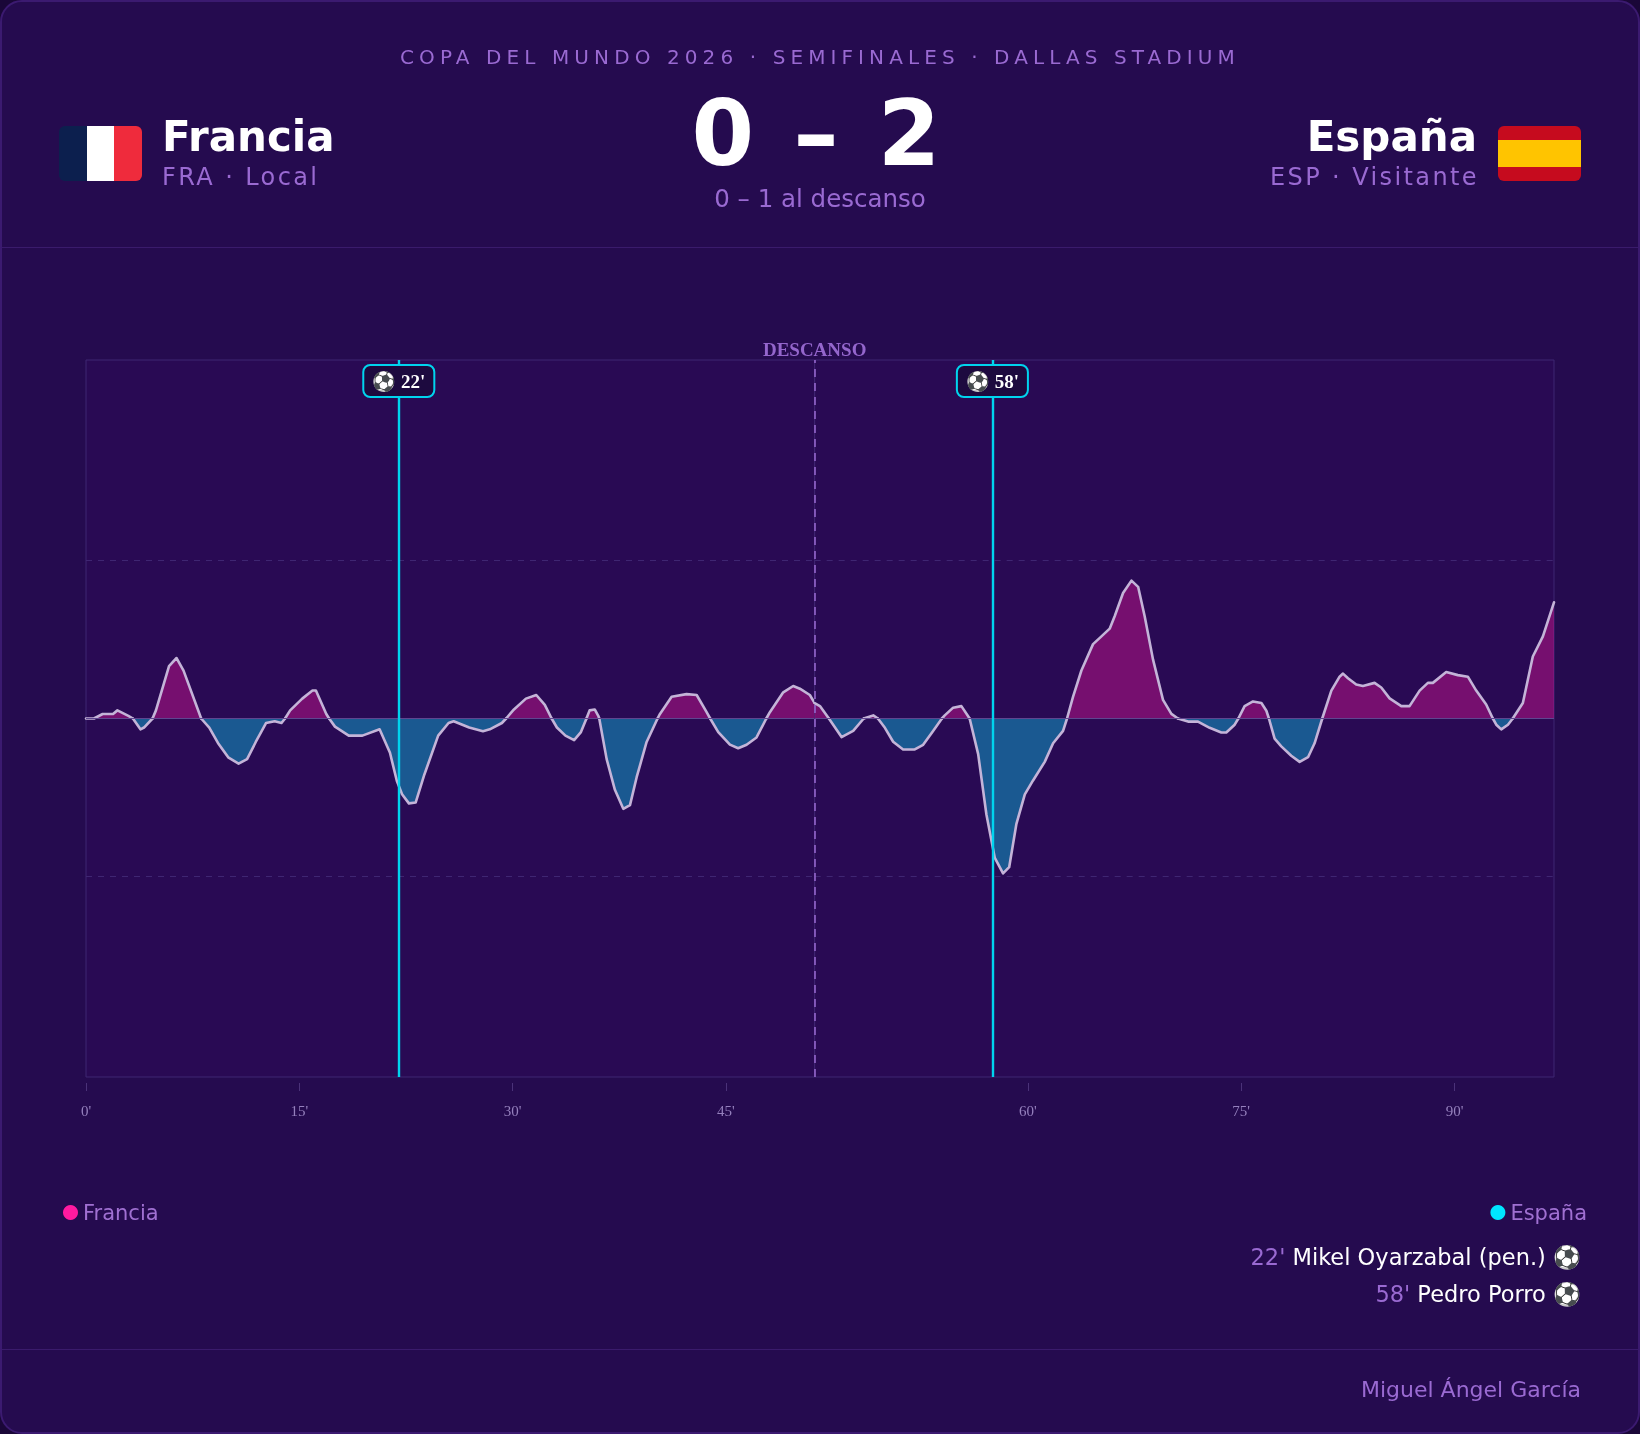 This screenshot has width=1640, height=1434. Describe the element at coordinates (1454, 1110) in the screenshot. I see `x-tick-label: 90'` at that location.